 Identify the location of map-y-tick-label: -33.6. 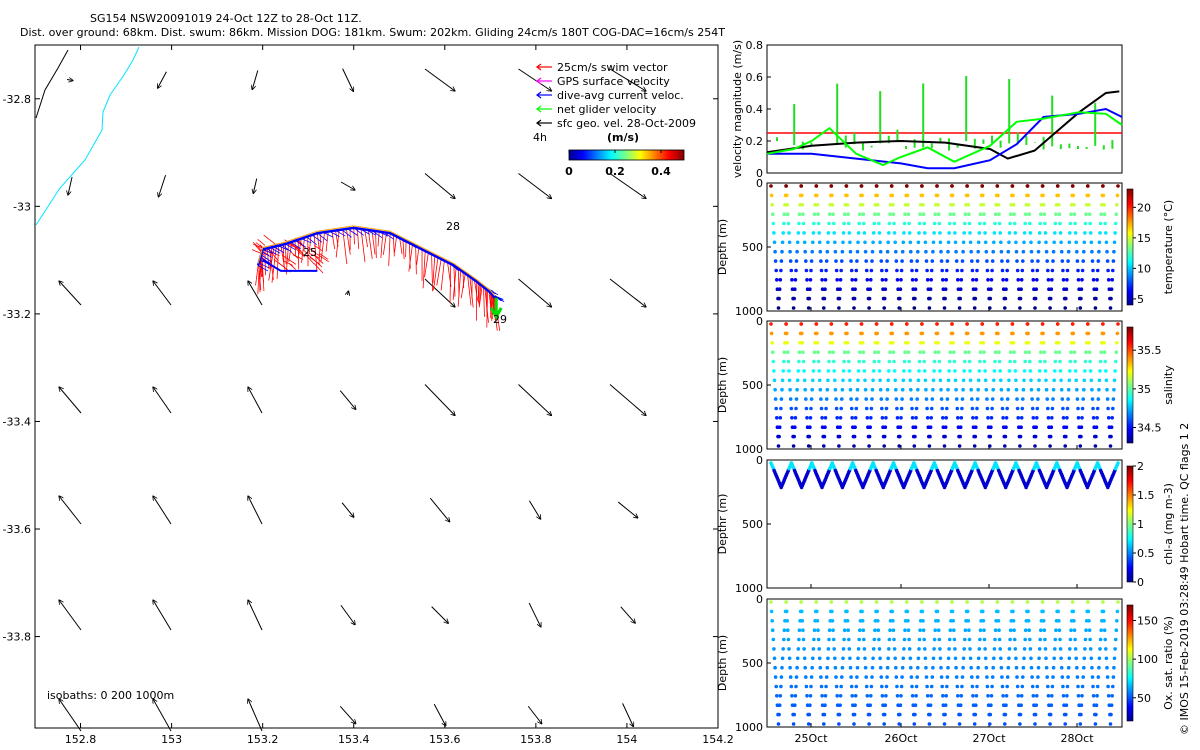
(17, 529).